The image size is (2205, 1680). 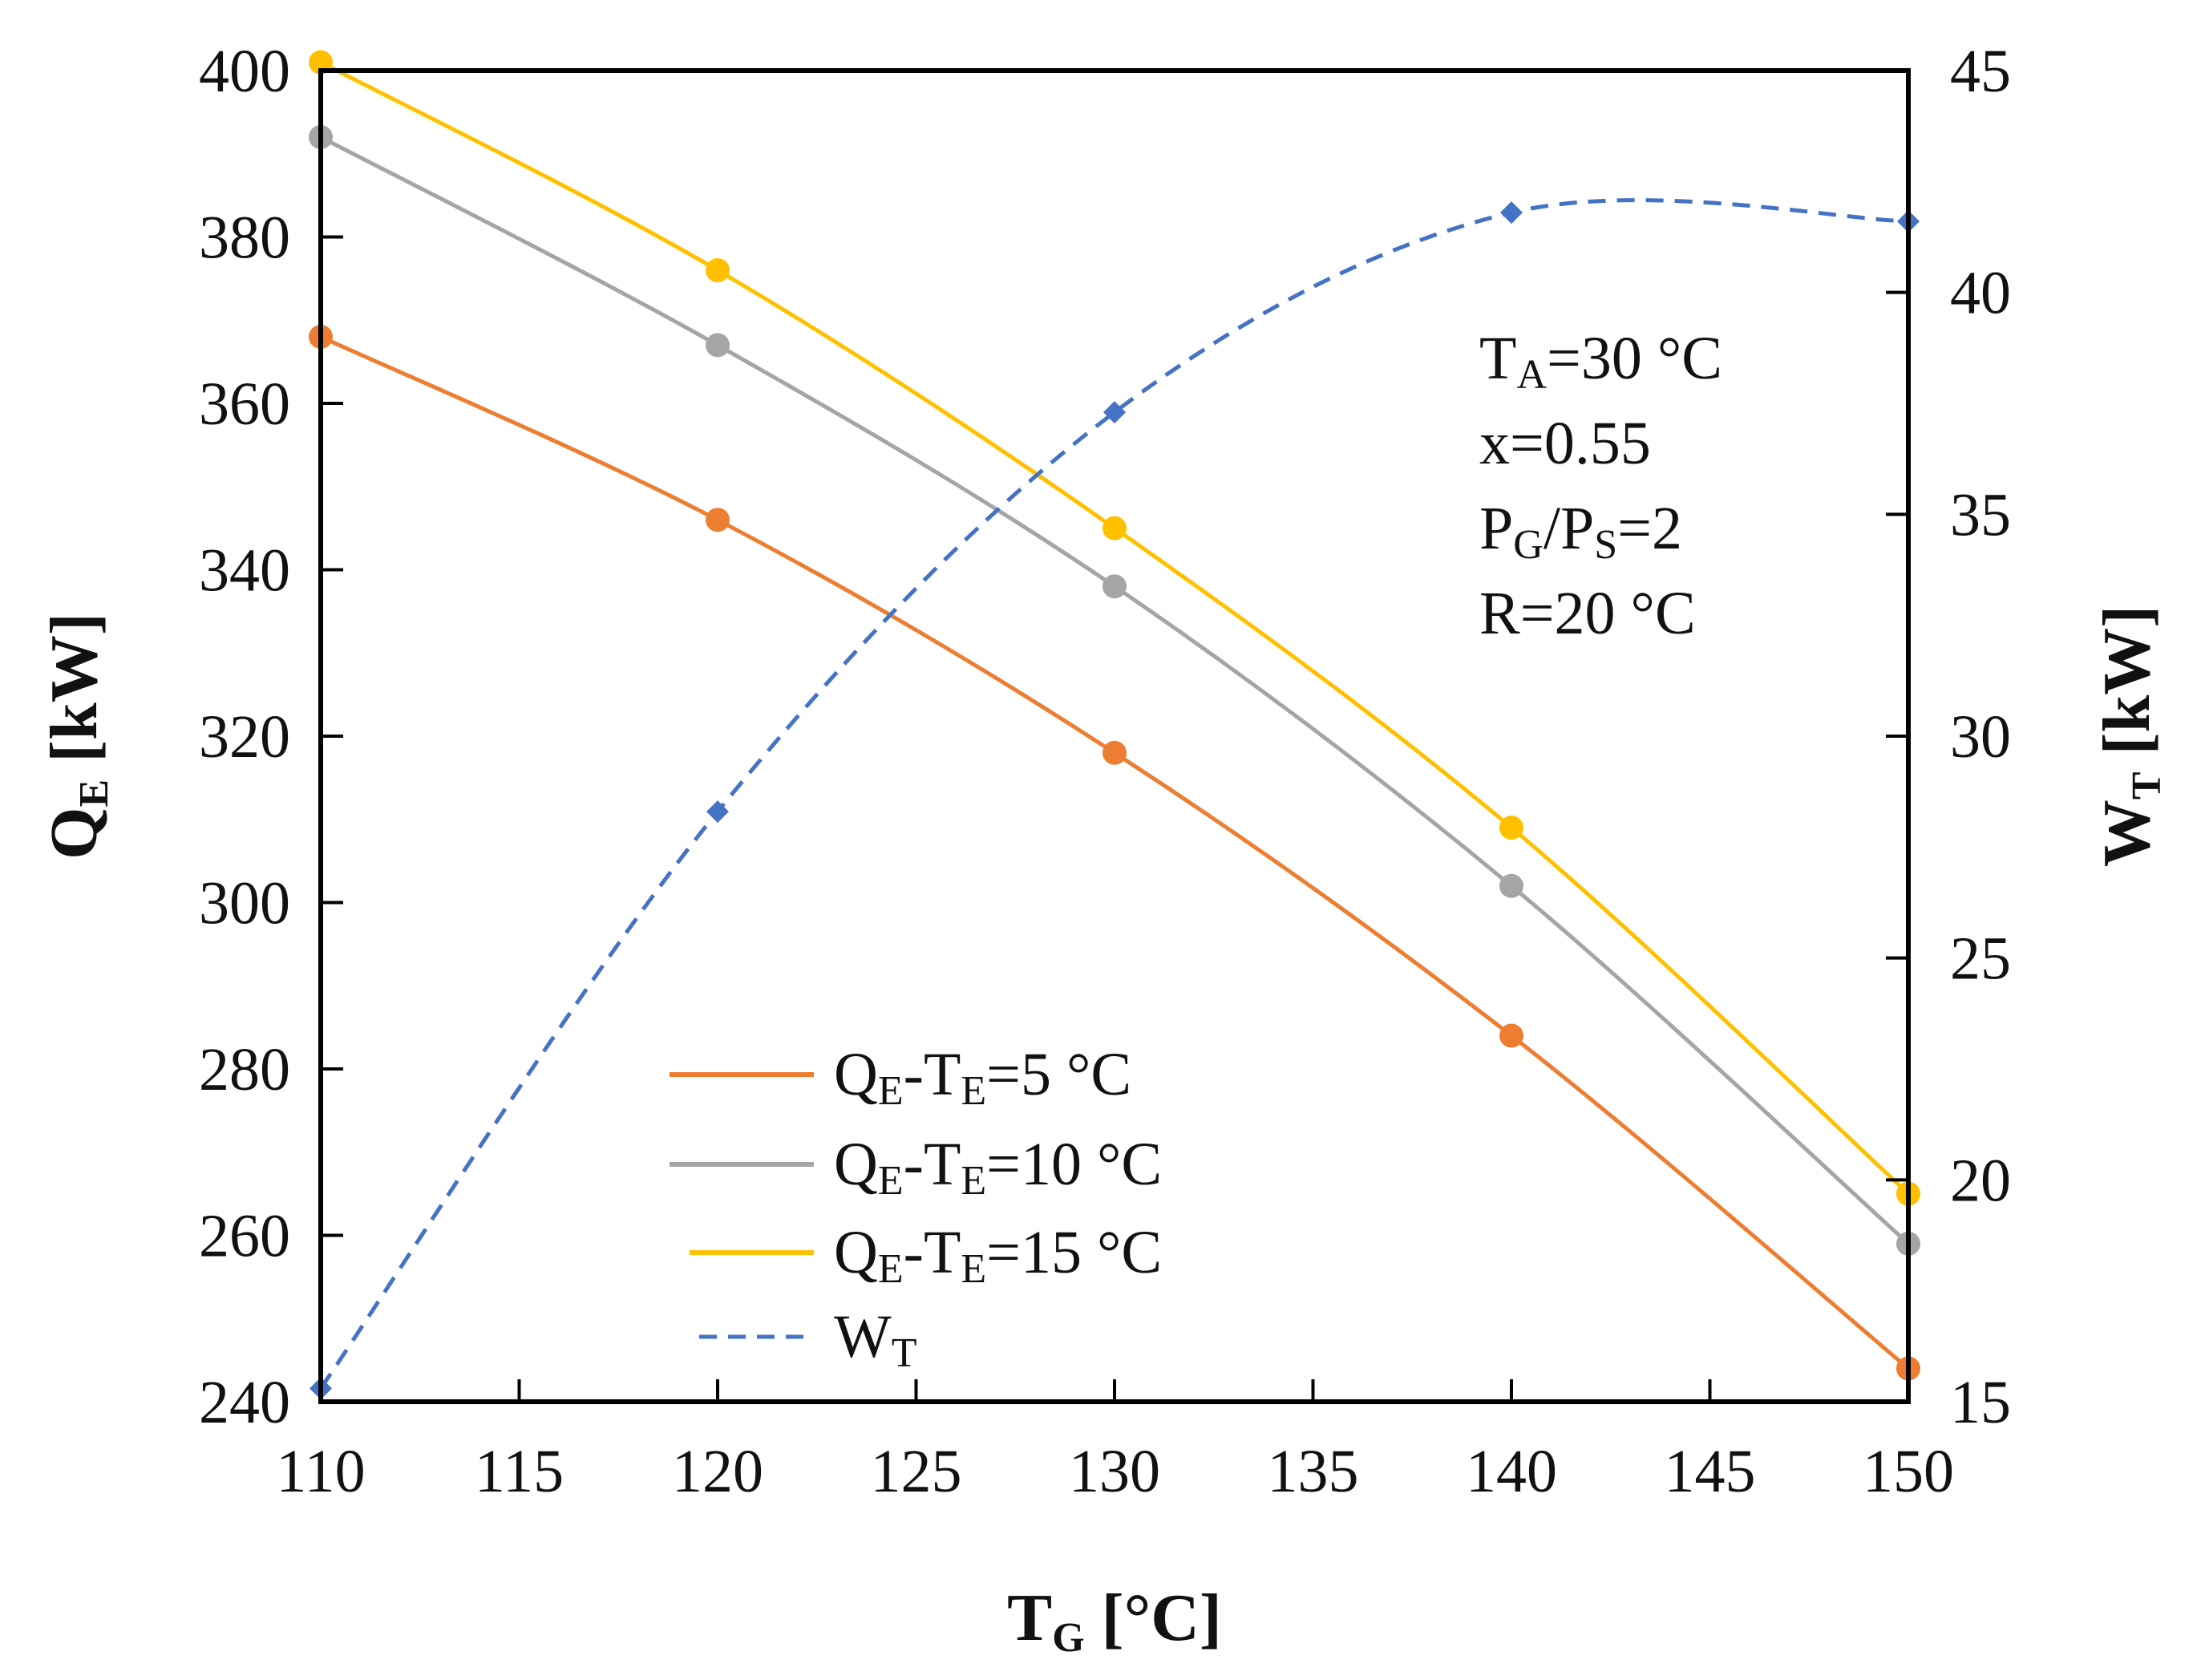 I want to click on legend-label-wt: WT, so click(x=875, y=1339).